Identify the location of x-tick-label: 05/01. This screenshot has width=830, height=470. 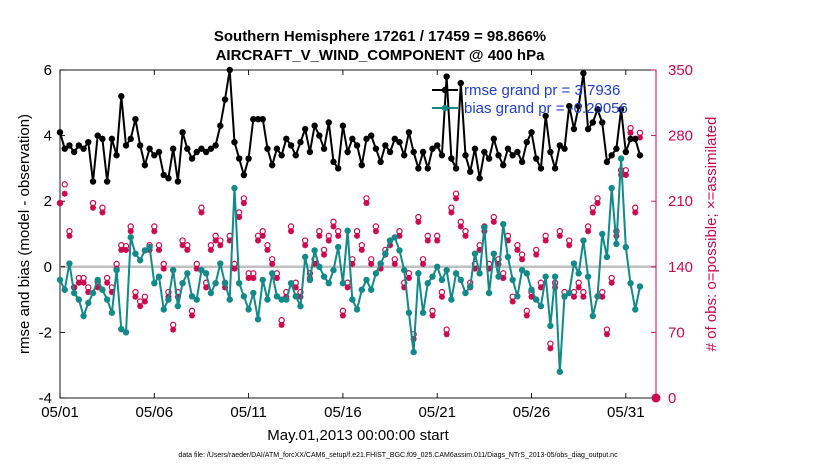
(60, 412).